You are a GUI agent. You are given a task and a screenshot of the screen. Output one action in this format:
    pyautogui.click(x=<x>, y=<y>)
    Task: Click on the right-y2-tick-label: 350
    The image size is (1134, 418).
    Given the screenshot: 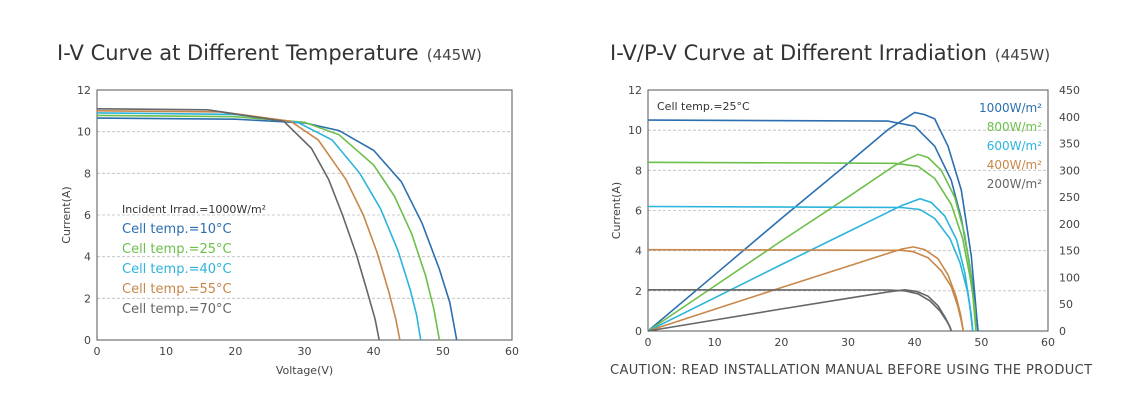 What is the action you would take?
    pyautogui.click(x=1069, y=144)
    